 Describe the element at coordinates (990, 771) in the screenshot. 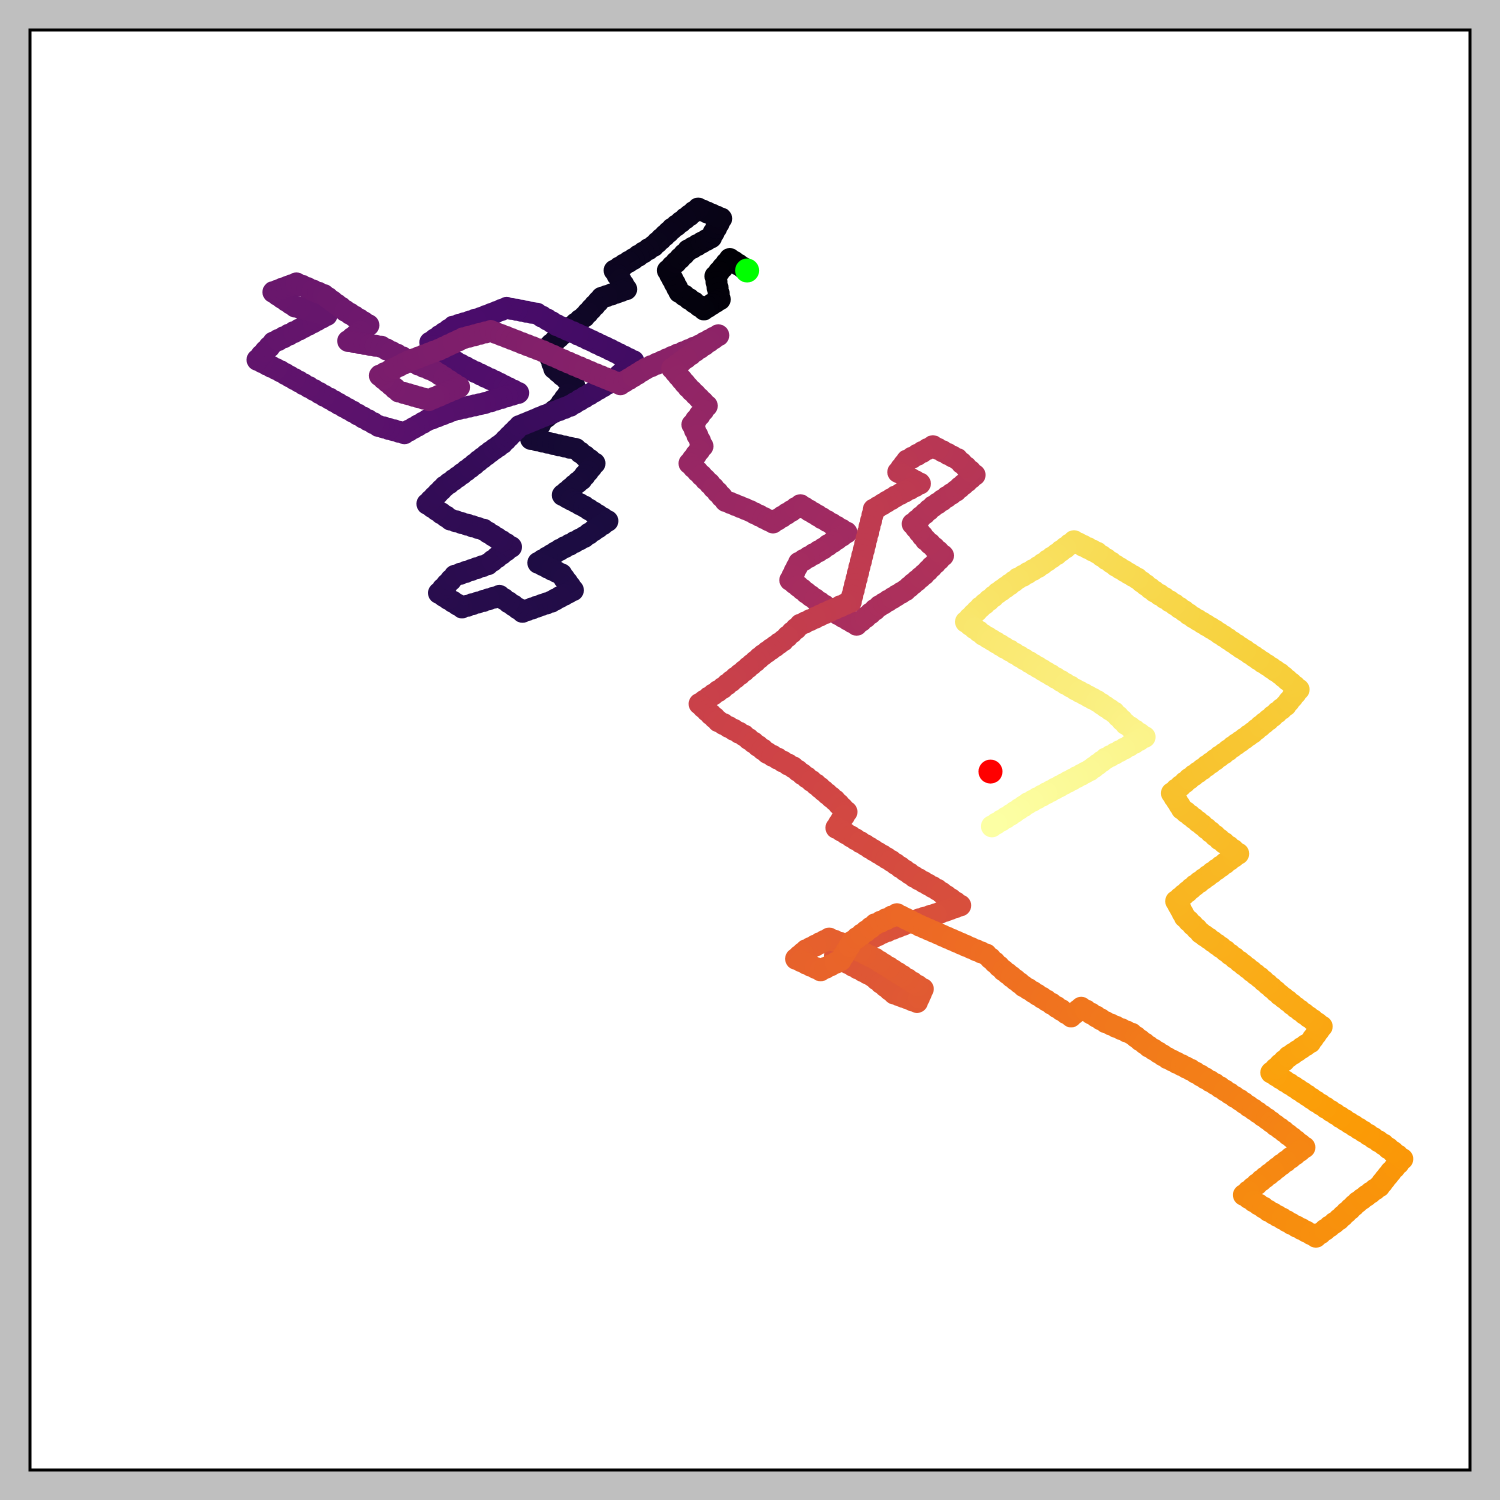

I see `end-marker` at that location.